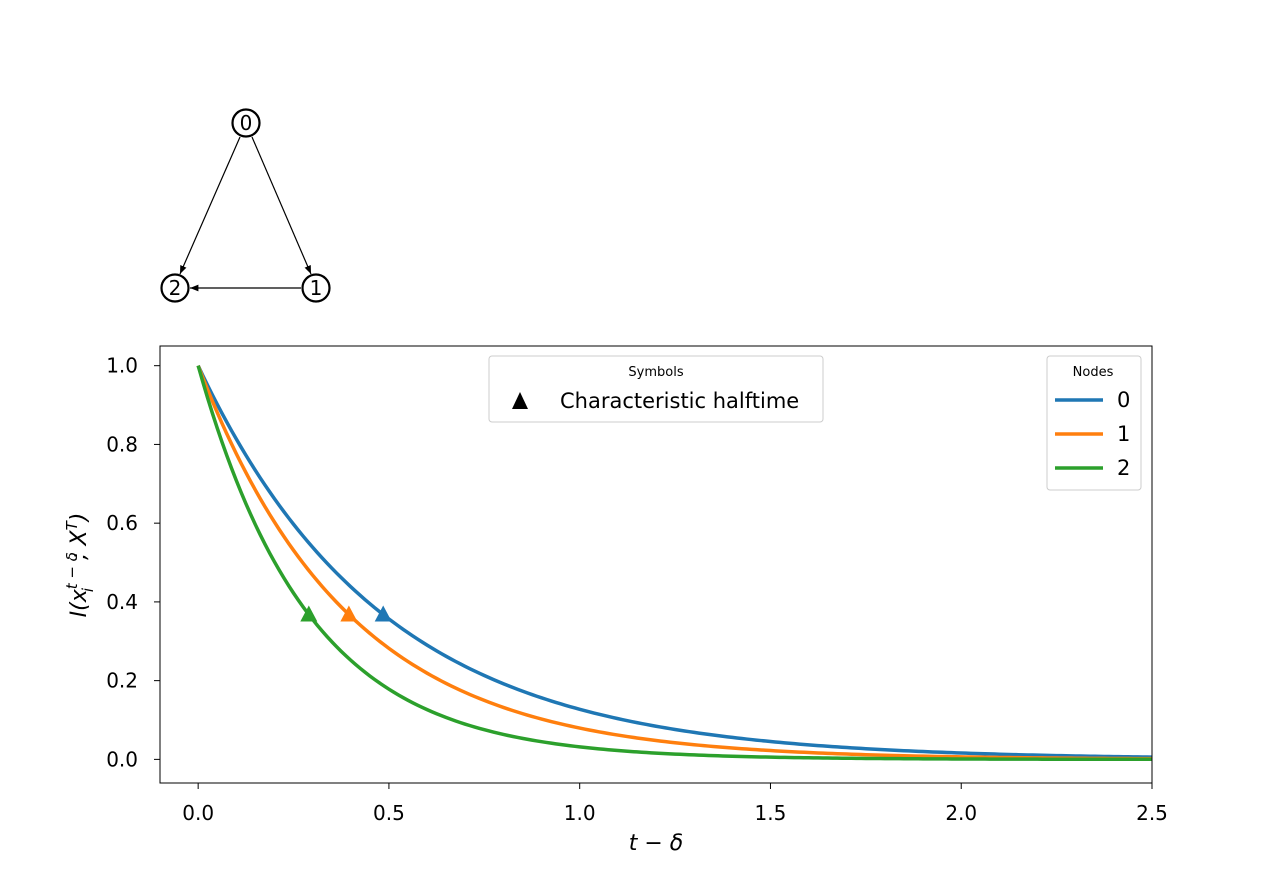 Image resolution: width=1280 pixels, height=880 pixels. Describe the element at coordinates (771, 813) in the screenshot. I see `x-tick-label: 1.5` at that location.